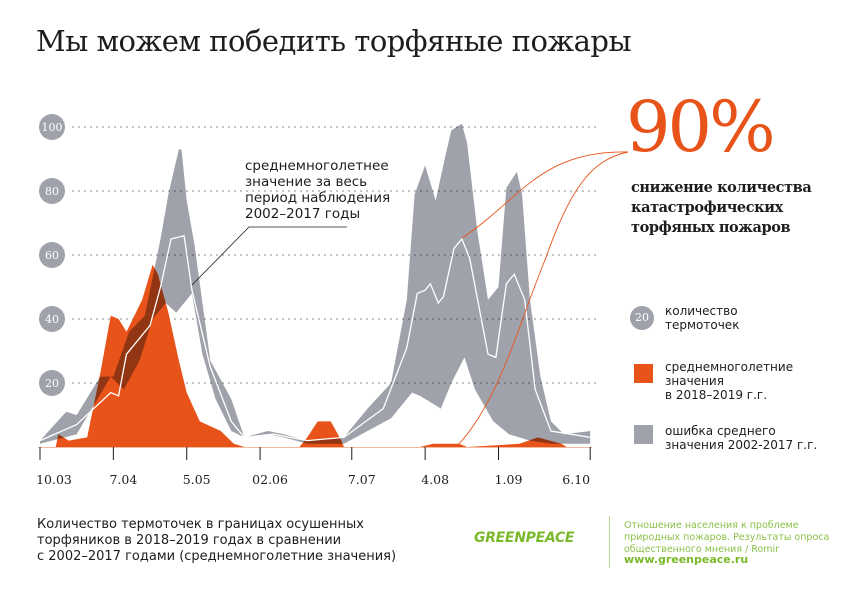 The image size is (842, 595). I want to click on legend-item-count: количество термоточек, so click(702, 318).